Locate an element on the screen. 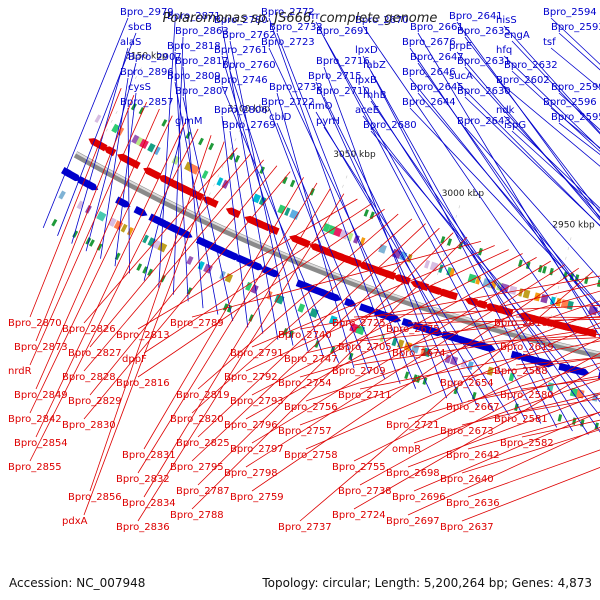 This screenshot has height=600, width=600. gene-label-reverse: Bpro_2813 is located at coordinates (143, 335).